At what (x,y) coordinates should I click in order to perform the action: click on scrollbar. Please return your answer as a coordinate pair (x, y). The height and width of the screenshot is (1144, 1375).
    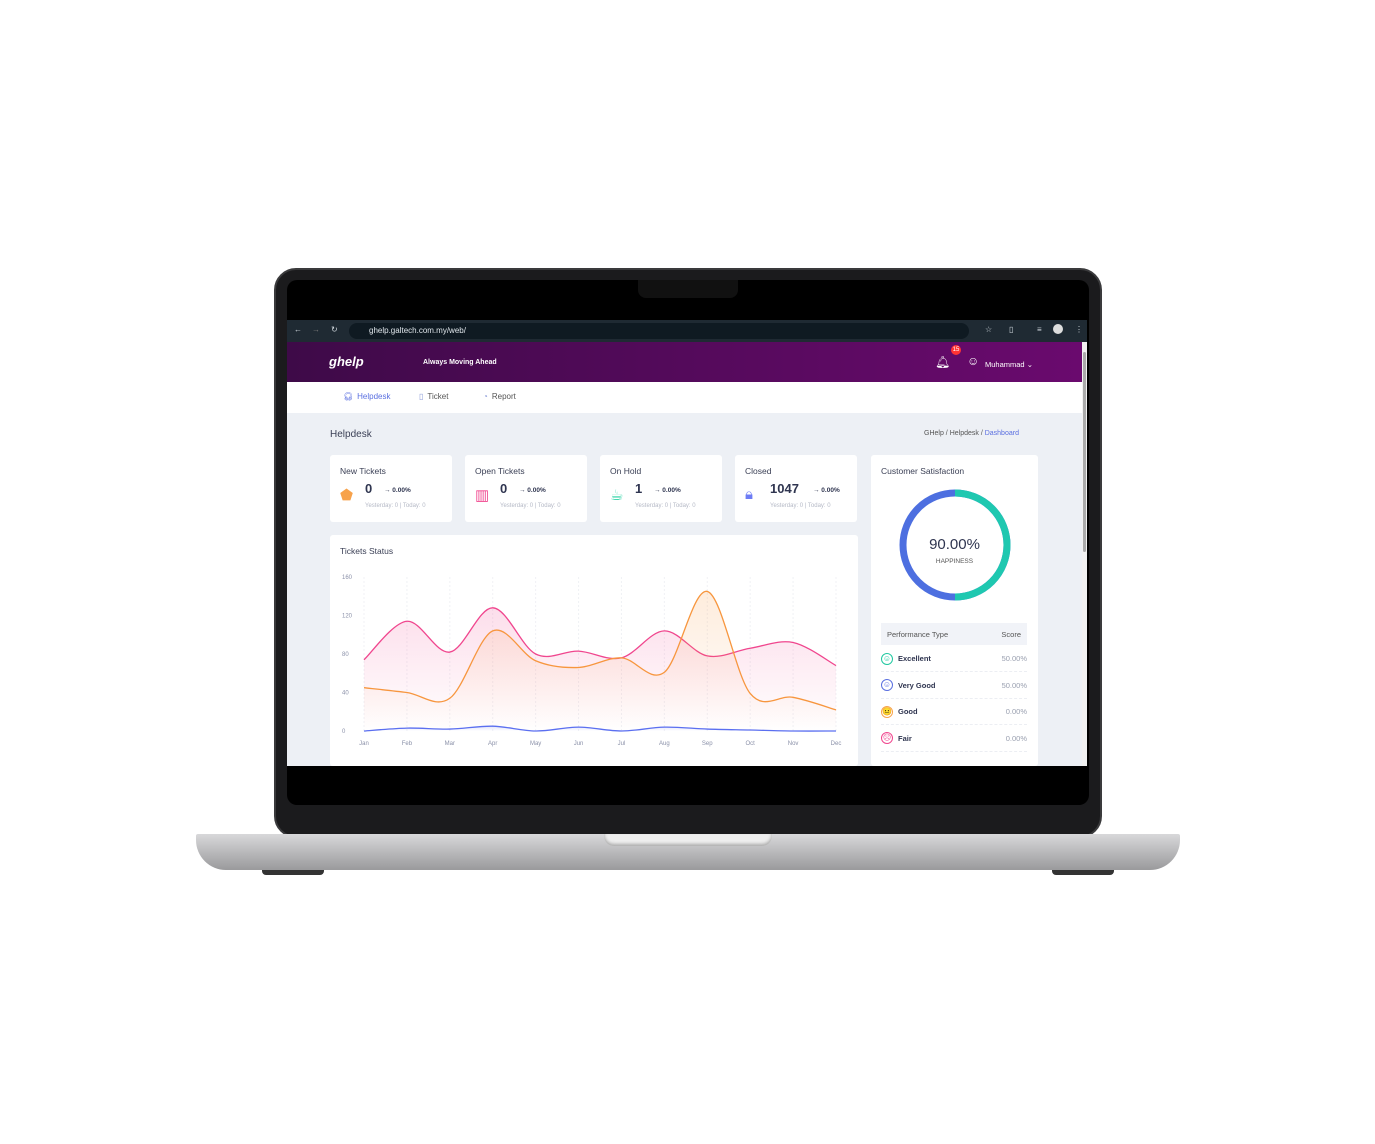
    Looking at the image, I should click on (1084, 554).